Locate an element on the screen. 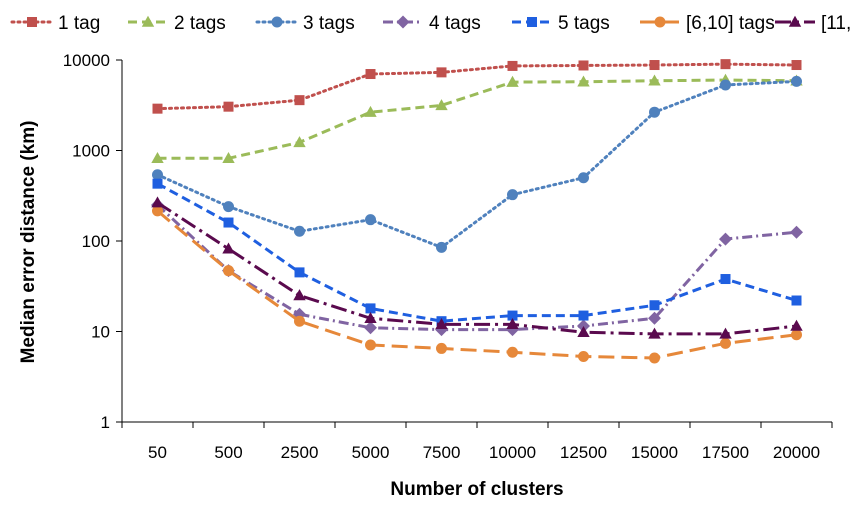 This screenshot has width=850, height=511. y-tick-label: 10 is located at coordinates (100, 332).